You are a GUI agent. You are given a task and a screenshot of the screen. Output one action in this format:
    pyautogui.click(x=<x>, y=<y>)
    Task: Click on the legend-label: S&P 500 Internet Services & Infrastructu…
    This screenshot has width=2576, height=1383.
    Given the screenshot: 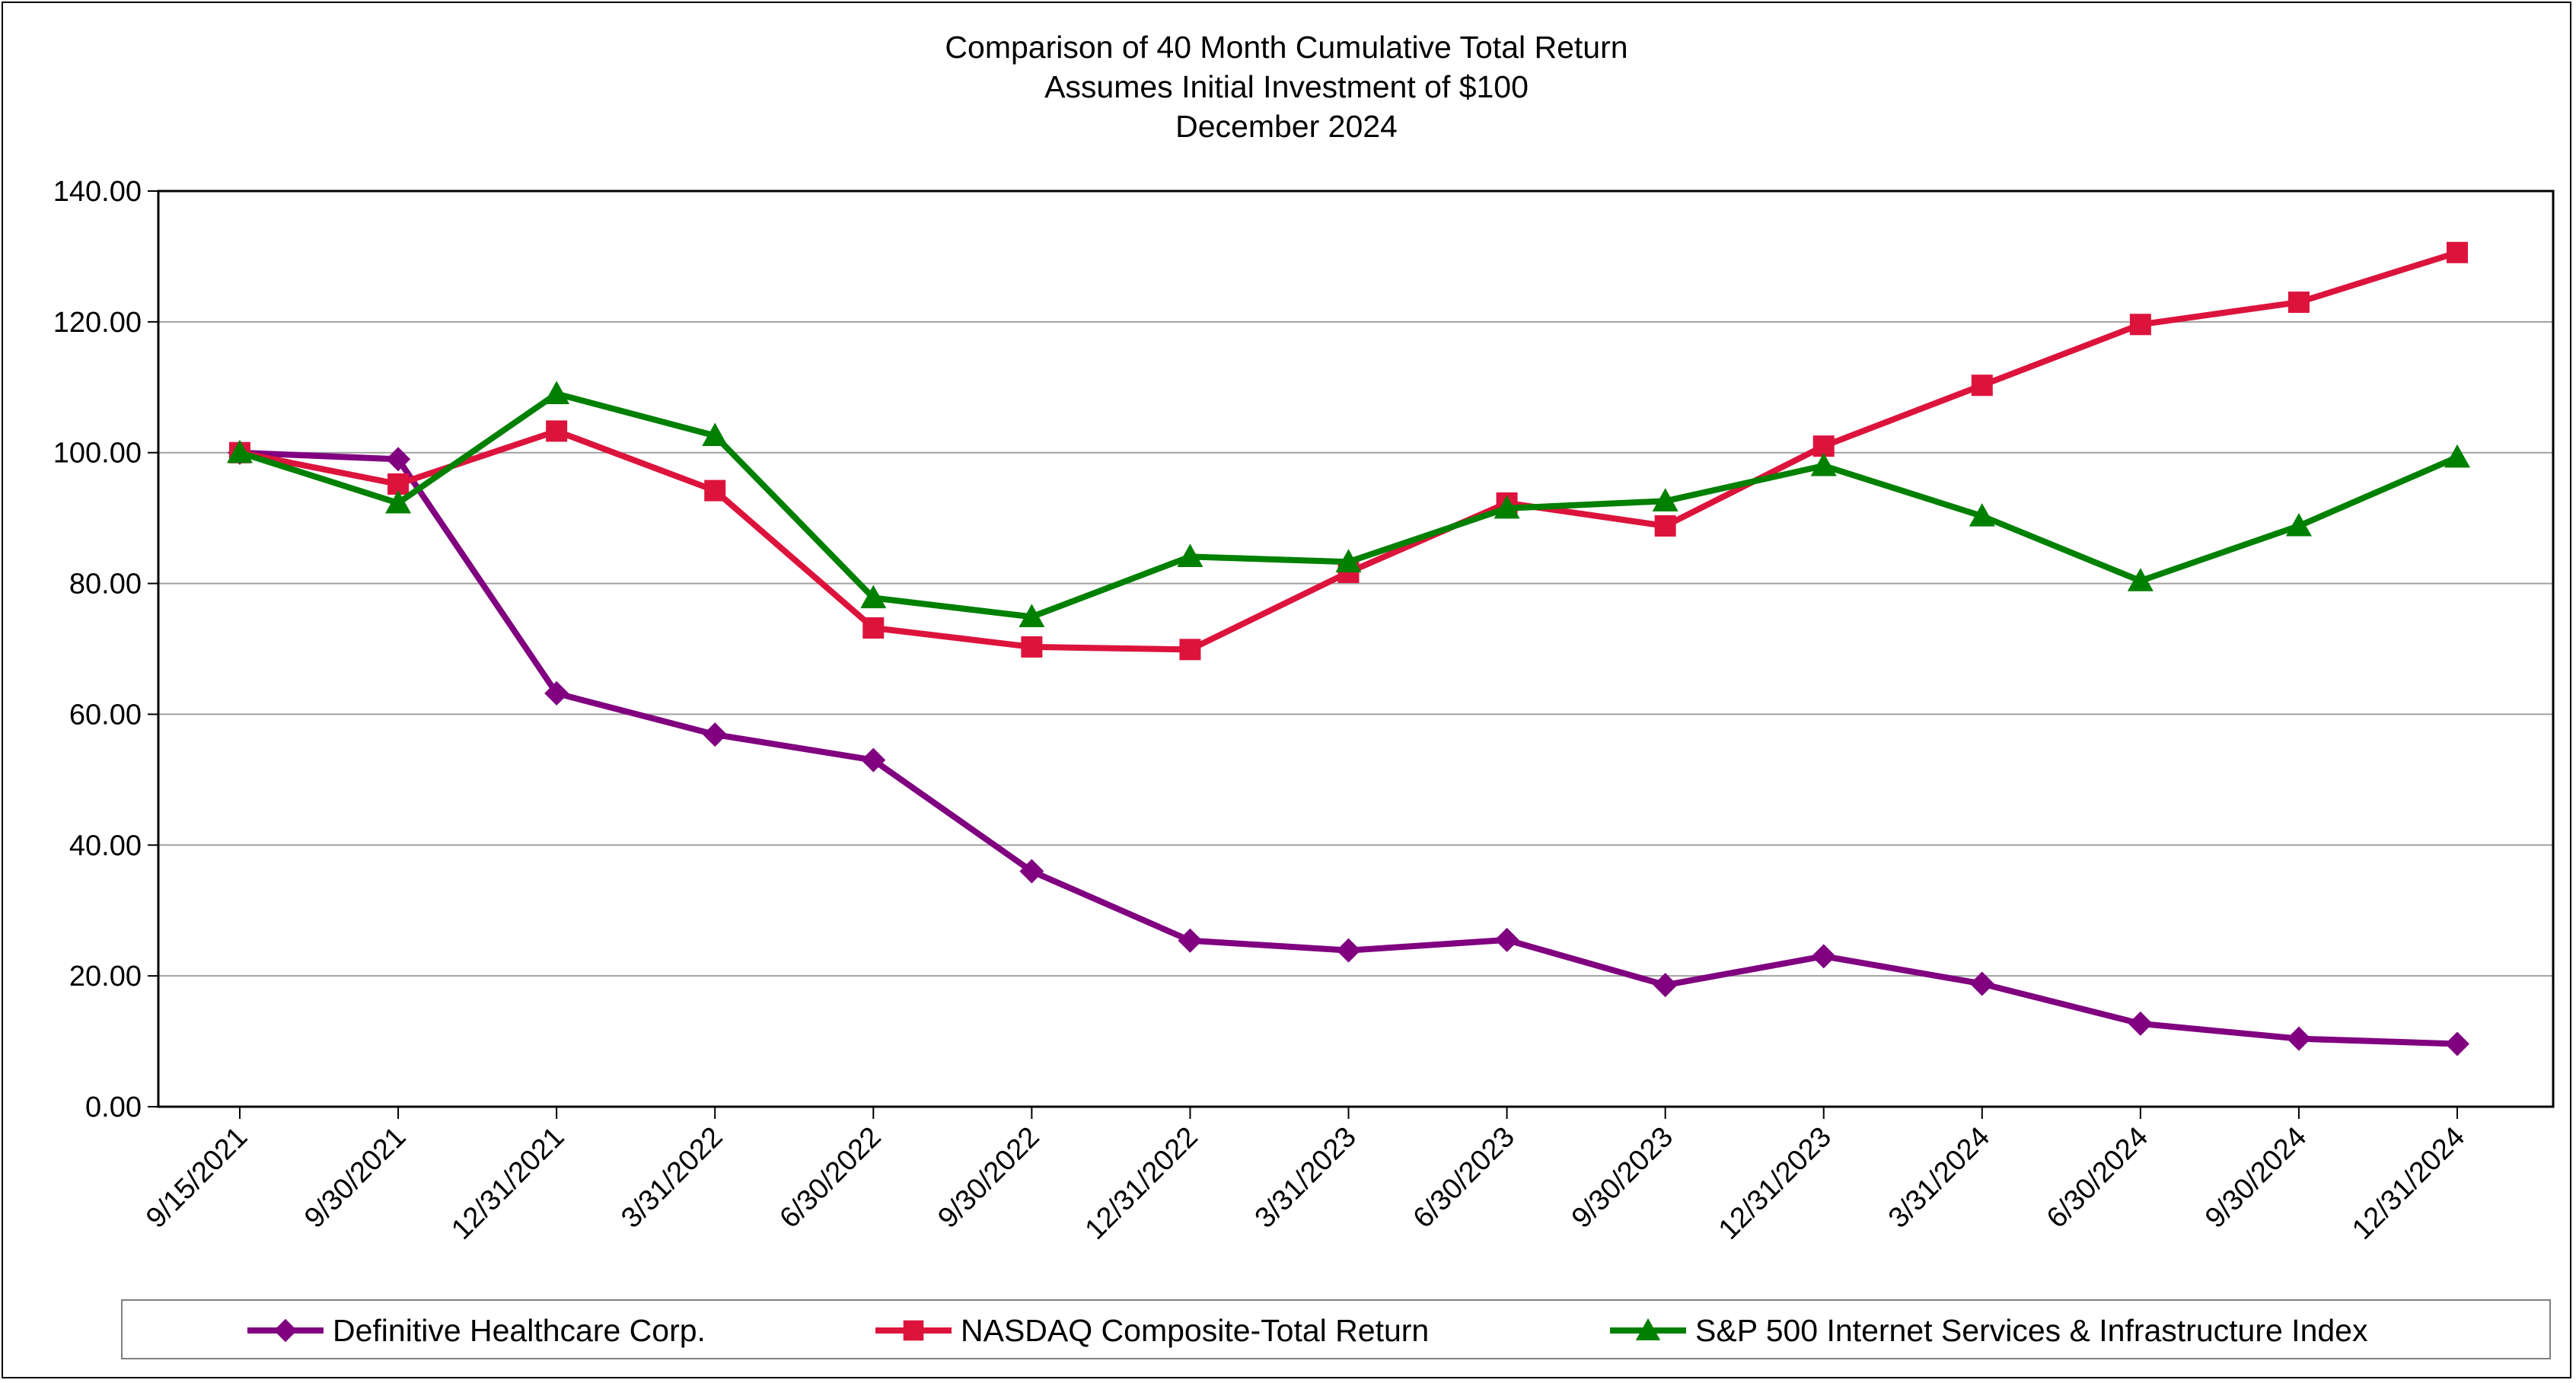 What is the action you would take?
    pyautogui.click(x=2031, y=1331)
    